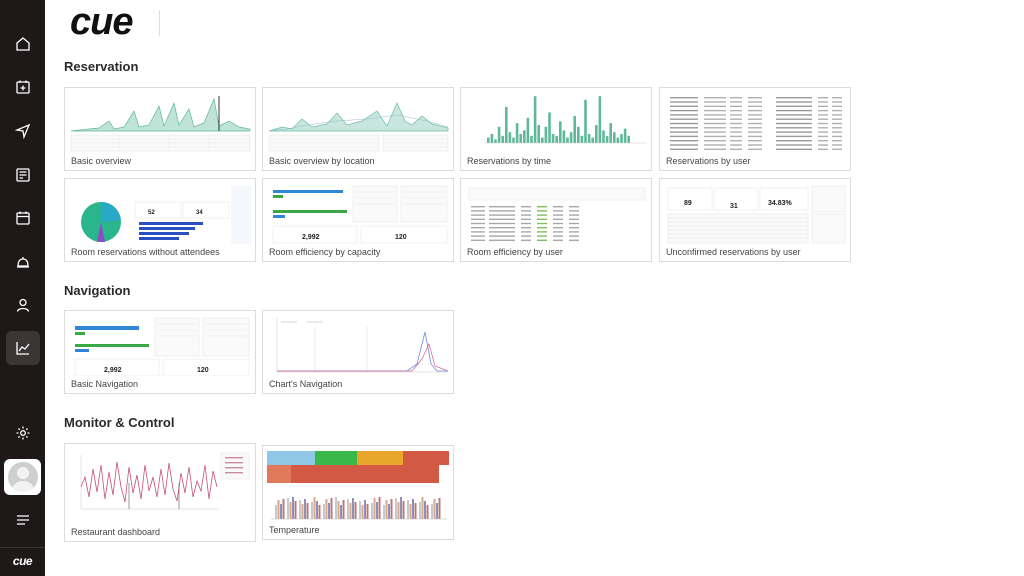  Describe the element at coordinates (294, 530) in the screenshot. I see `card-label: Temperature` at that location.